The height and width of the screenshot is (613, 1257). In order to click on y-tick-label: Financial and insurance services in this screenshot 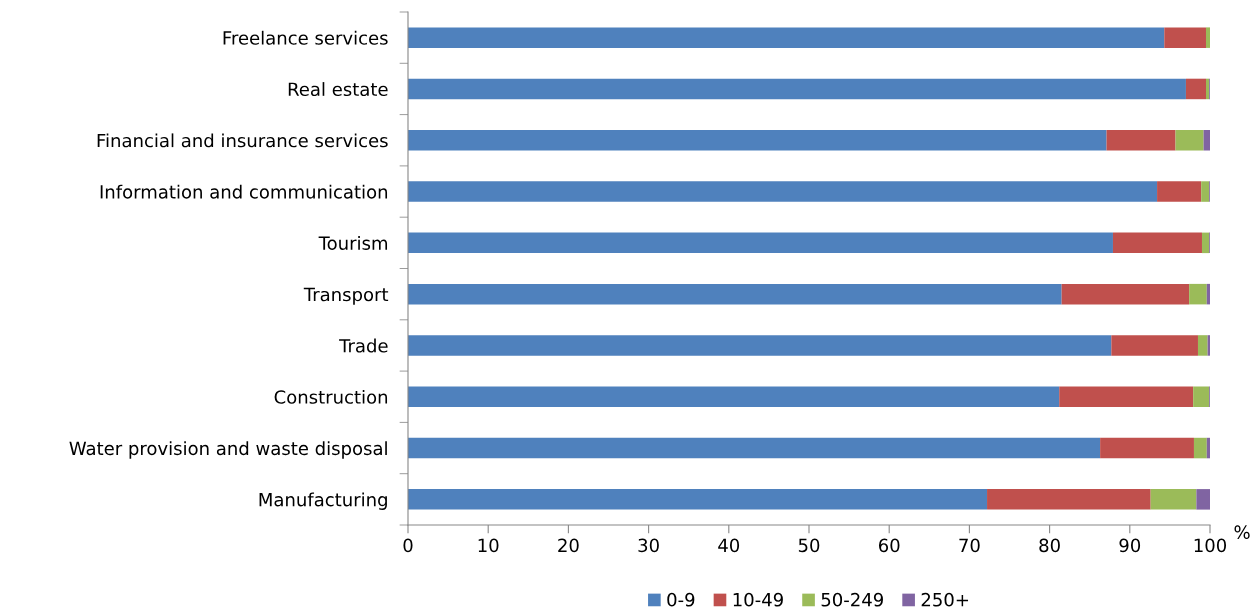, I will do `click(242, 140)`.